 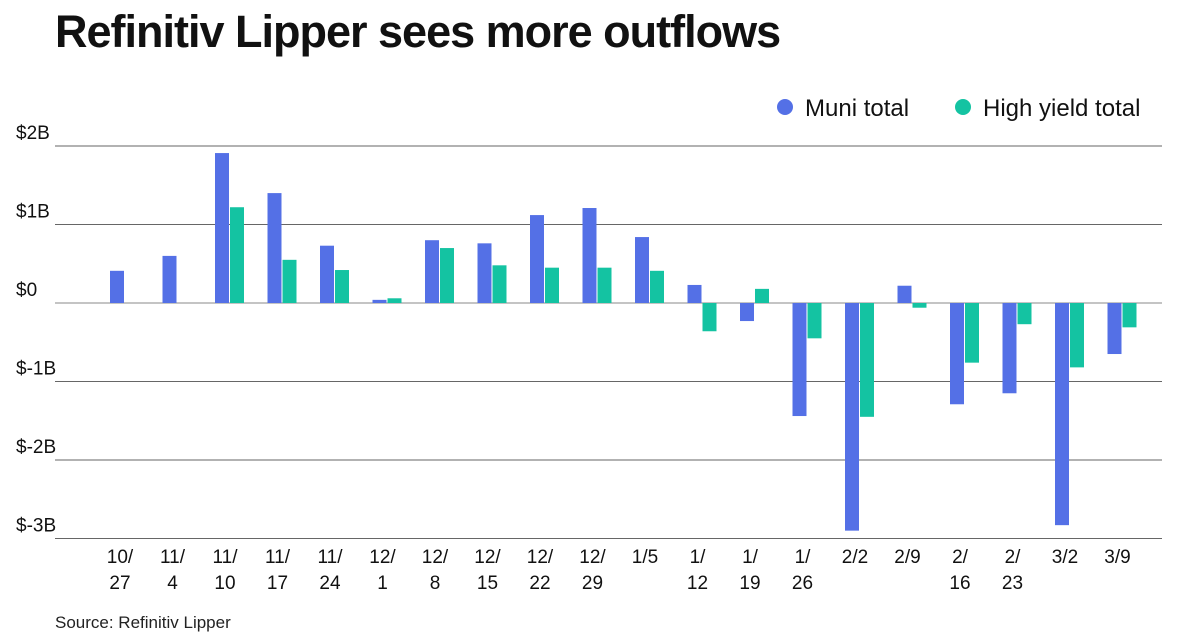 I want to click on x-tick-label: 2/2, so click(x=855, y=557).